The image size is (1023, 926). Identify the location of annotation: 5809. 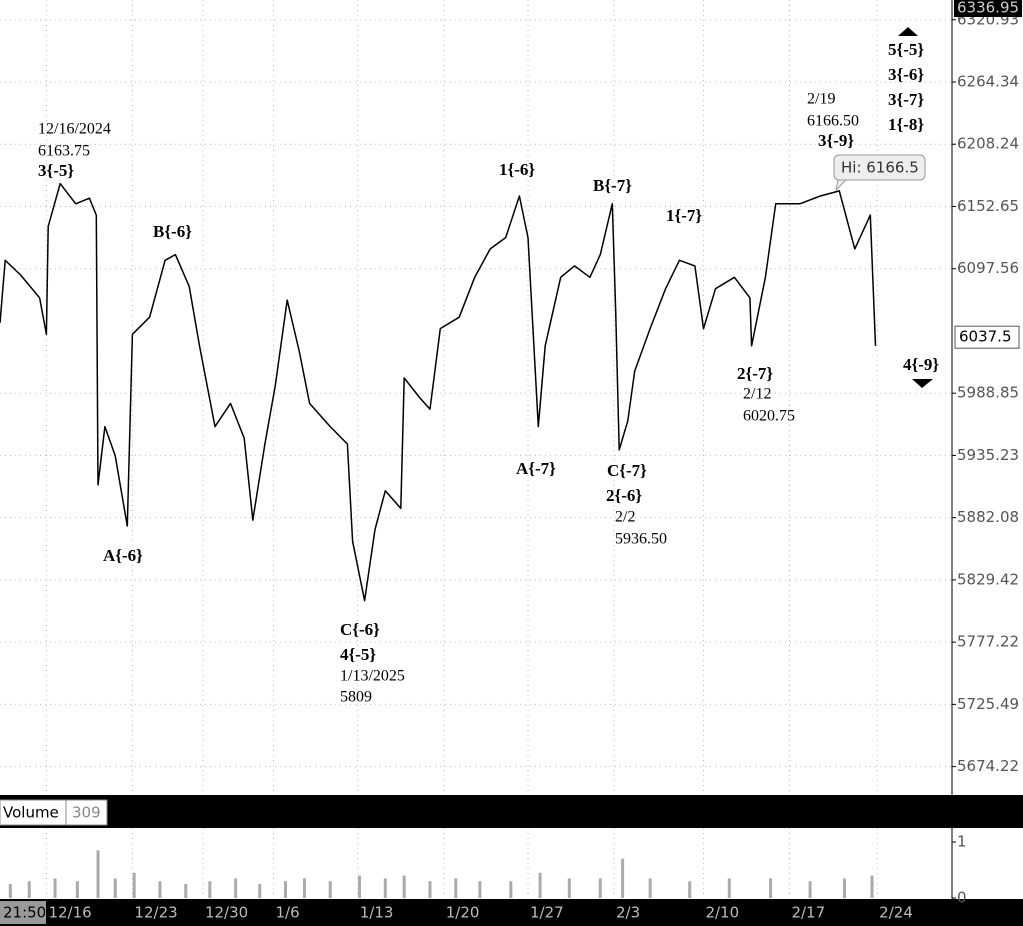
(356, 697).